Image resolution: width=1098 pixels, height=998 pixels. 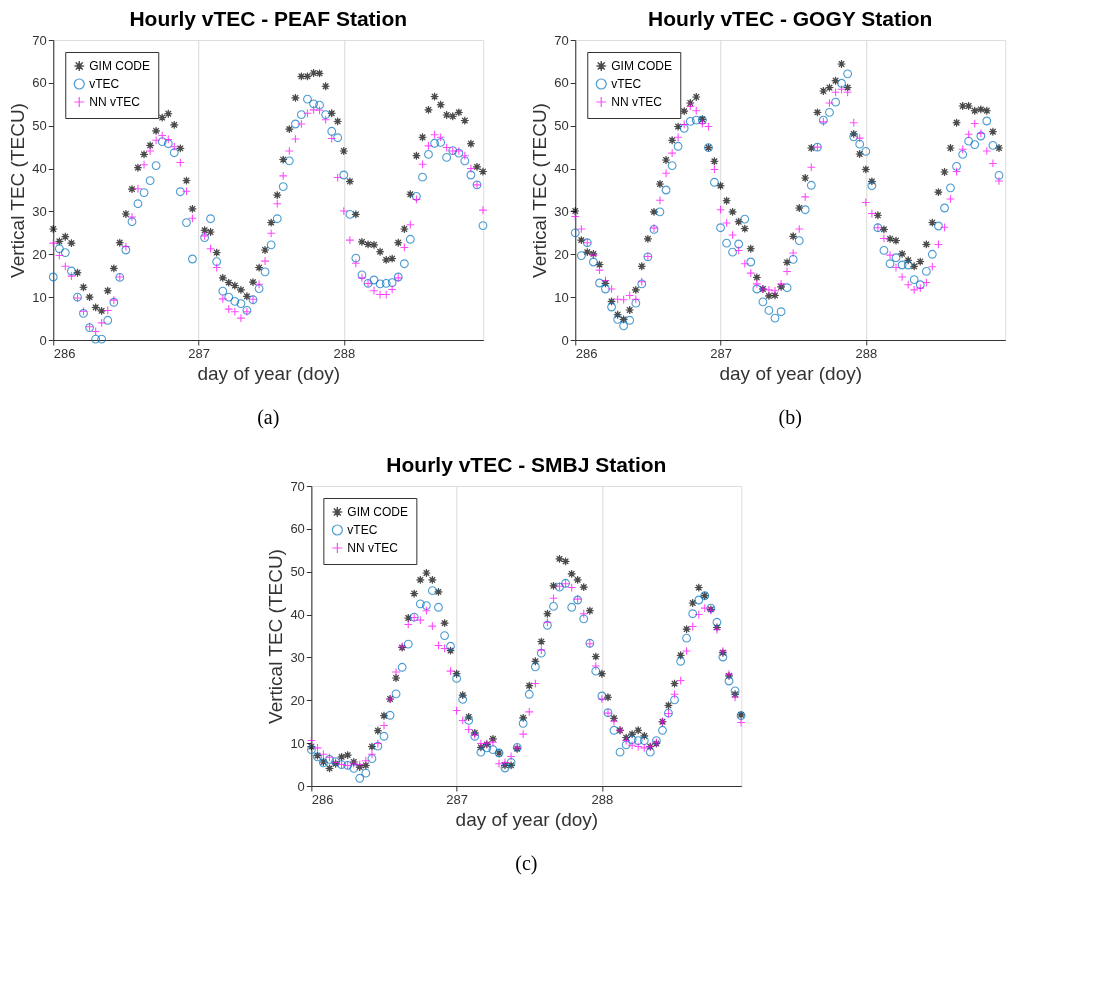 What do you see at coordinates (268, 417) in the screenshot?
I see `text: (a)` at bounding box center [268, 417].